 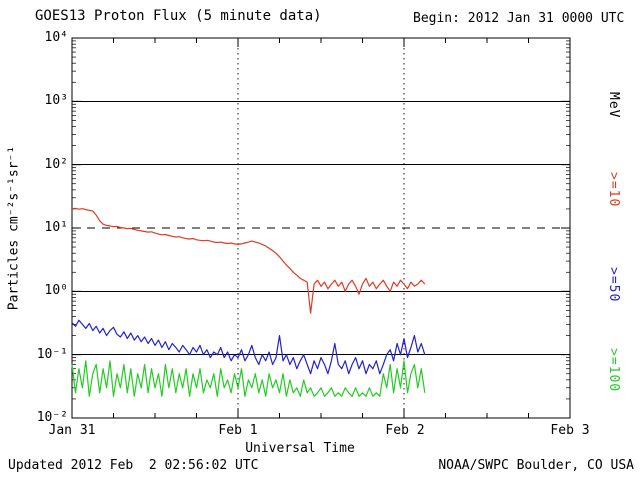 I want to click on updated-timestamp: Updated 2012 Feb 2 02:56:02 UTC, so click(x=133, y=465).